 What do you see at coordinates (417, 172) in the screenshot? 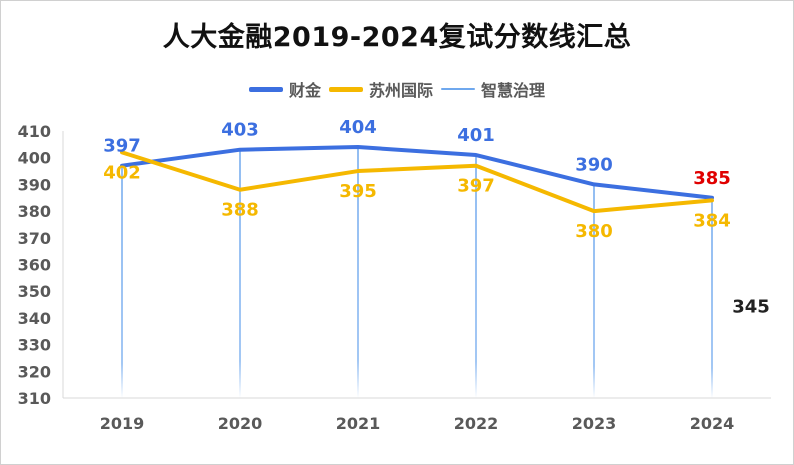
I see `series-line-caijin` at bounding box center [417, 172].